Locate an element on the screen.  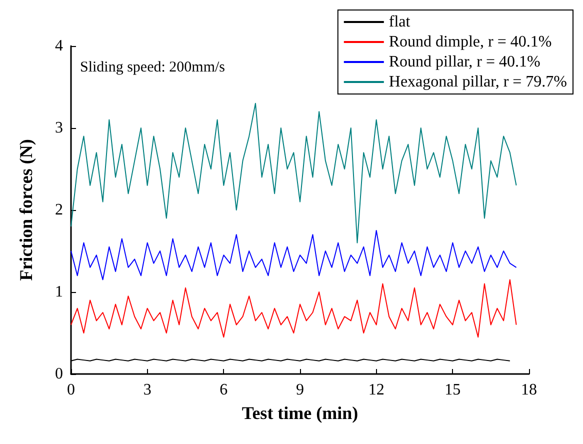
x-tick-label: 18 is located at coordinates (529, 390).